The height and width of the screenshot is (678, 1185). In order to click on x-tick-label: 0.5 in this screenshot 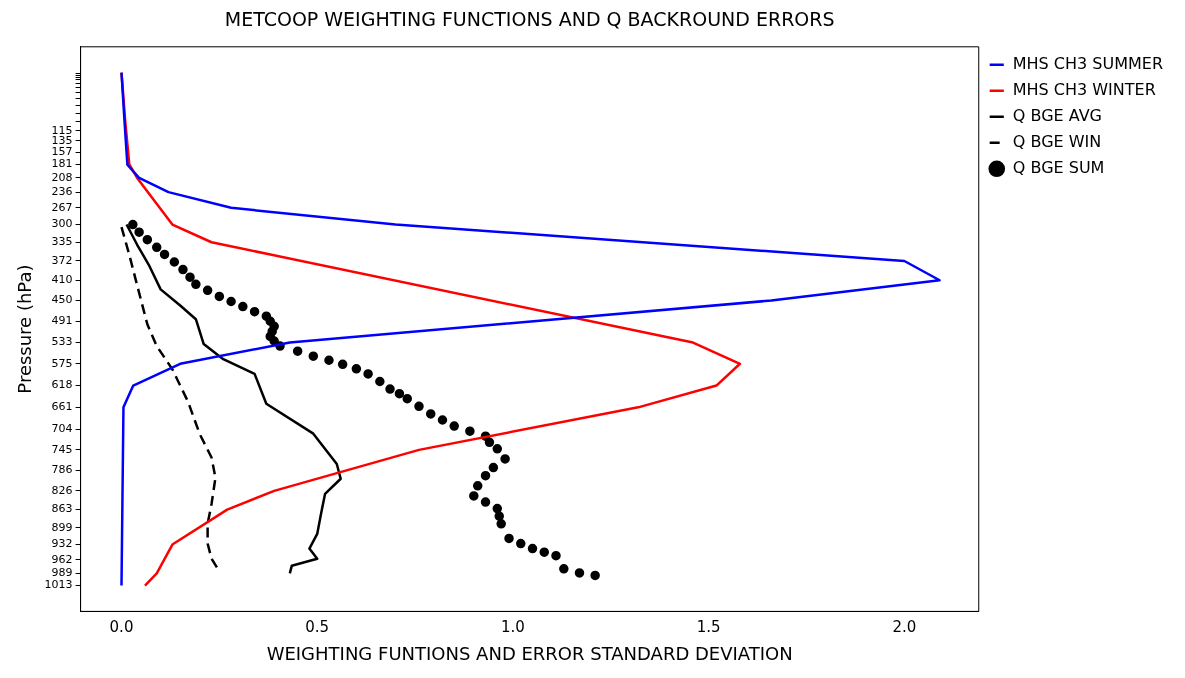, I will do `click(317, 627)`.